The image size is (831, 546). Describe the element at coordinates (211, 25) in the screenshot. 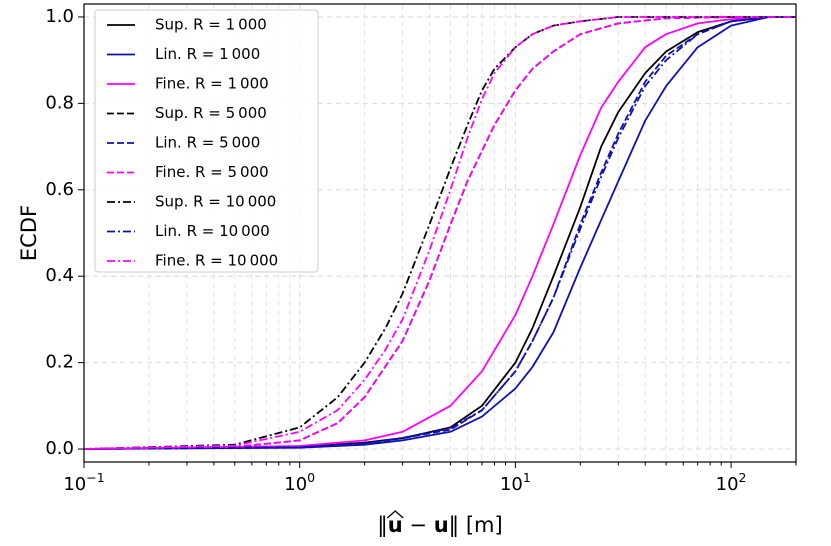

I see `legend-label: Sup. R = 1 000` at that location.